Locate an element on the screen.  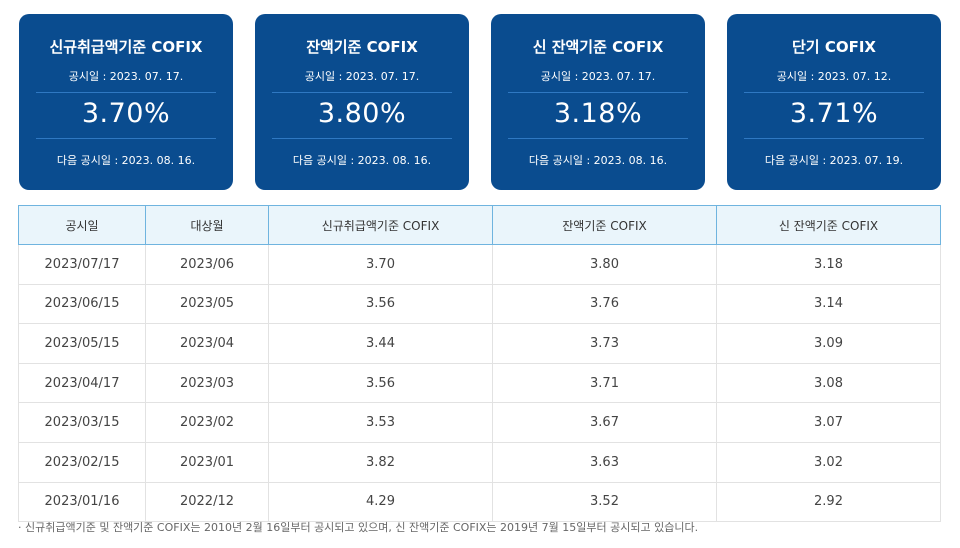
card-title: 단기 COFIX is located at coordinates (834, 47).